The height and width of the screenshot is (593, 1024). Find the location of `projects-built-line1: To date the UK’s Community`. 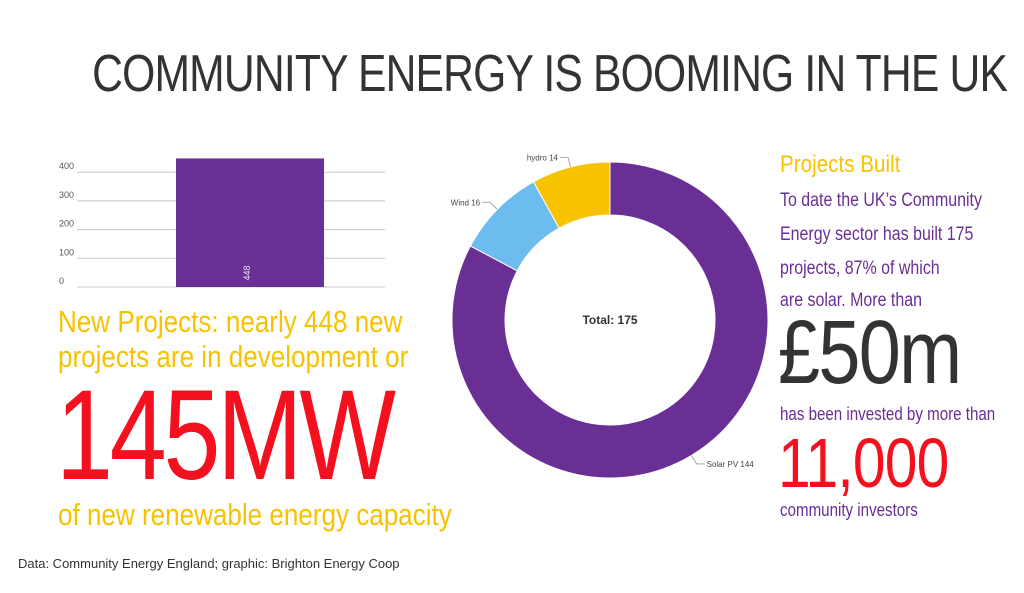

projects-built-line1: To date the UK’s Community is located at coordinates (881, 200).